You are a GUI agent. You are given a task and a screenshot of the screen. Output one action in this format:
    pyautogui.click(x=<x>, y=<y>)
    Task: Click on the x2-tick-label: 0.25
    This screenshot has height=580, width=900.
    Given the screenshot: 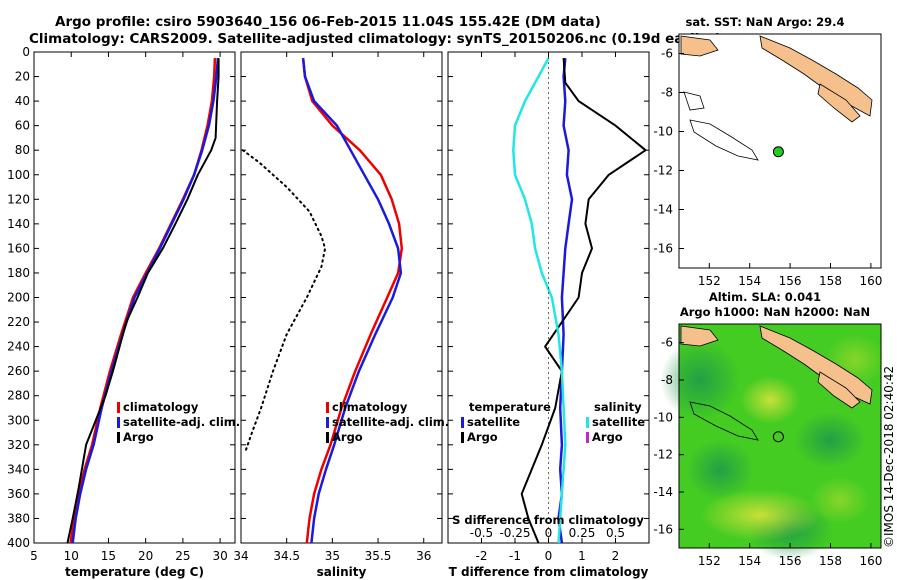 What is the action you would take?
    pyautogui.click(x=582, y=533)
    